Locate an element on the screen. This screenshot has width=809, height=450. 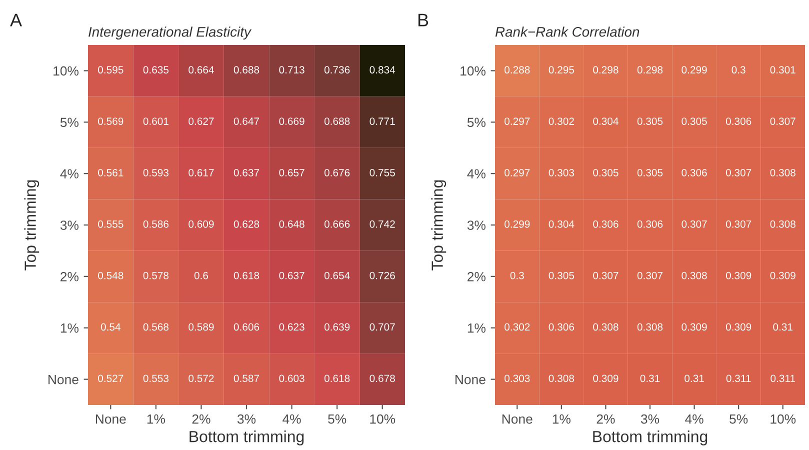
data-label: 0.736 is located at coordinates (337, 70).